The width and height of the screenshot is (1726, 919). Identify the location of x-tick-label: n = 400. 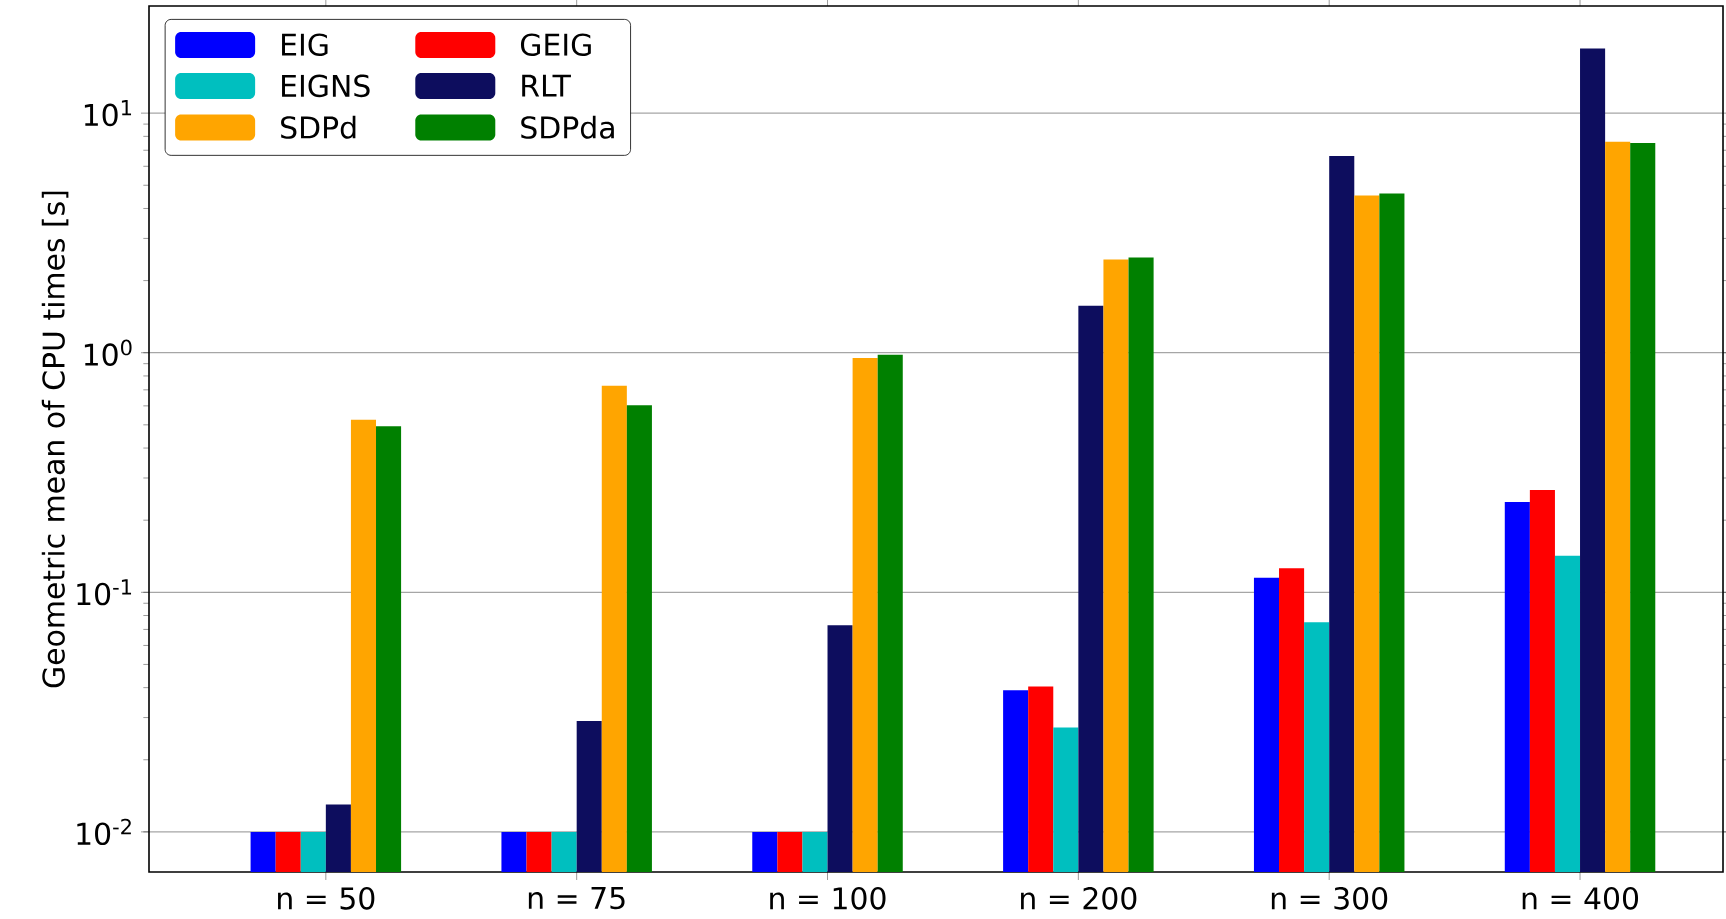
(1580, 898).